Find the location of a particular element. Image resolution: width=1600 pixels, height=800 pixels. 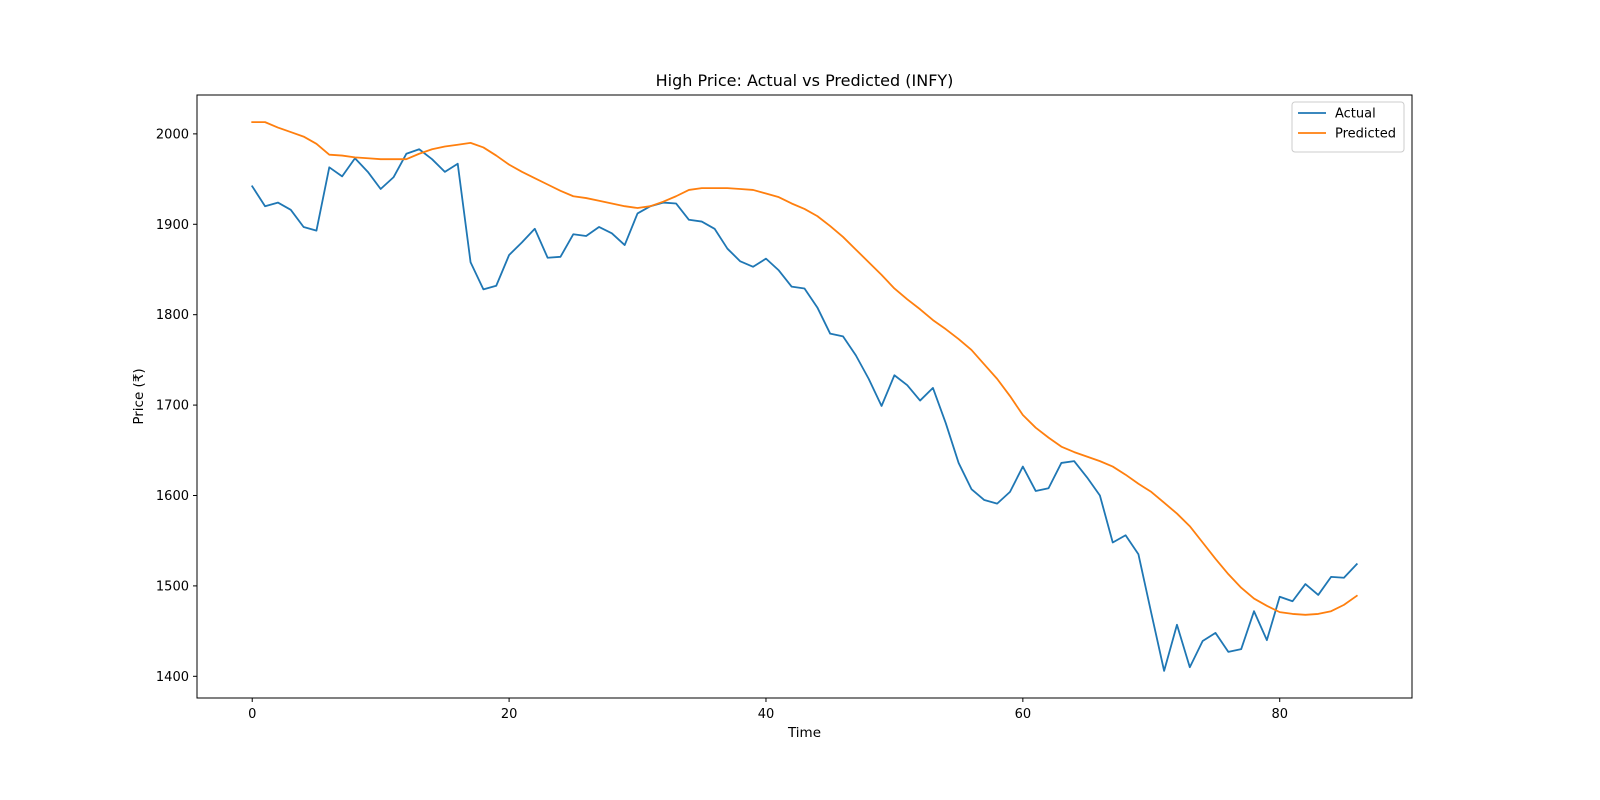

y-tick-label: 2000 is located at coordinates (172, 134).